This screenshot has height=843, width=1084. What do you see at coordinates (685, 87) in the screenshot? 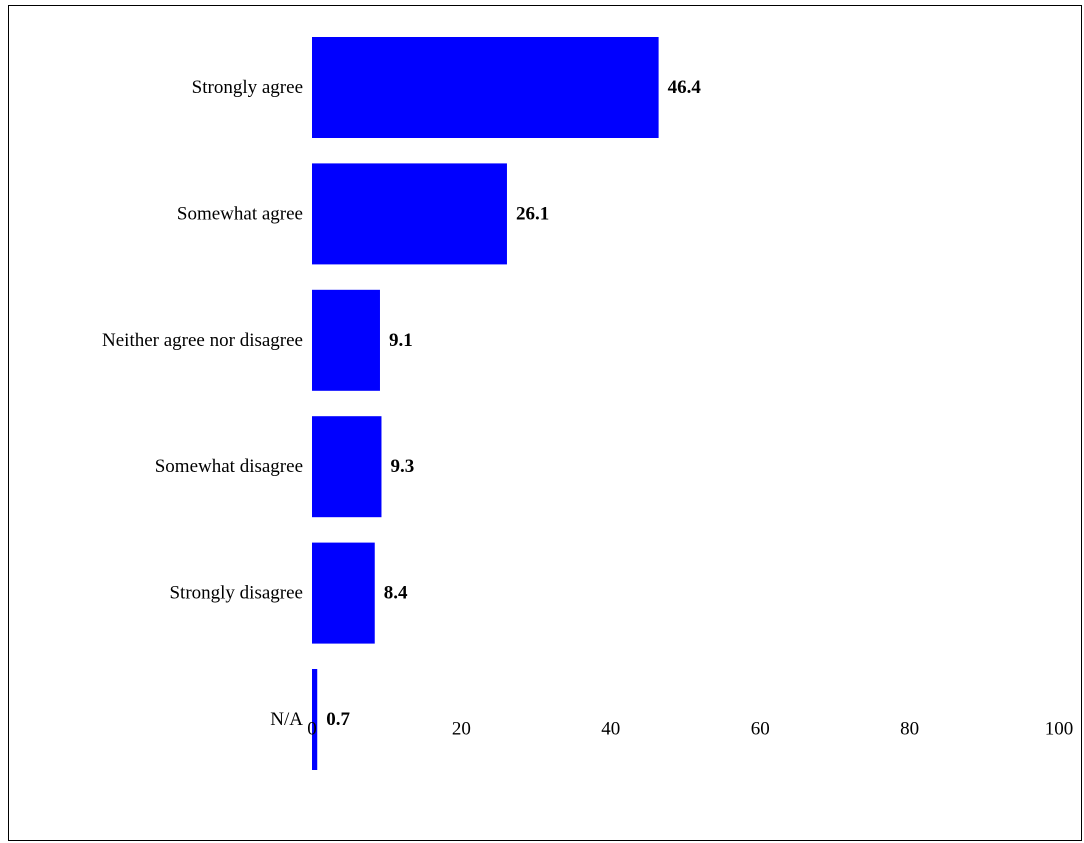
I see `value-label-strongly-agree: 46.4` at bounding box center [685, 87].